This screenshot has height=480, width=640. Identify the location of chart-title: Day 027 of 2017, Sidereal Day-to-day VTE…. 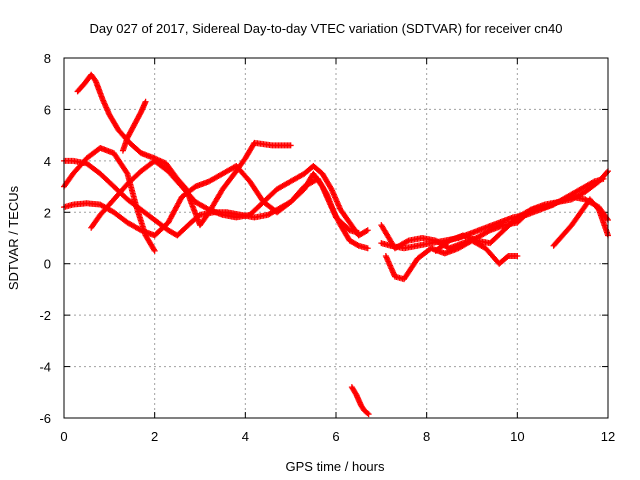
(325, 28).